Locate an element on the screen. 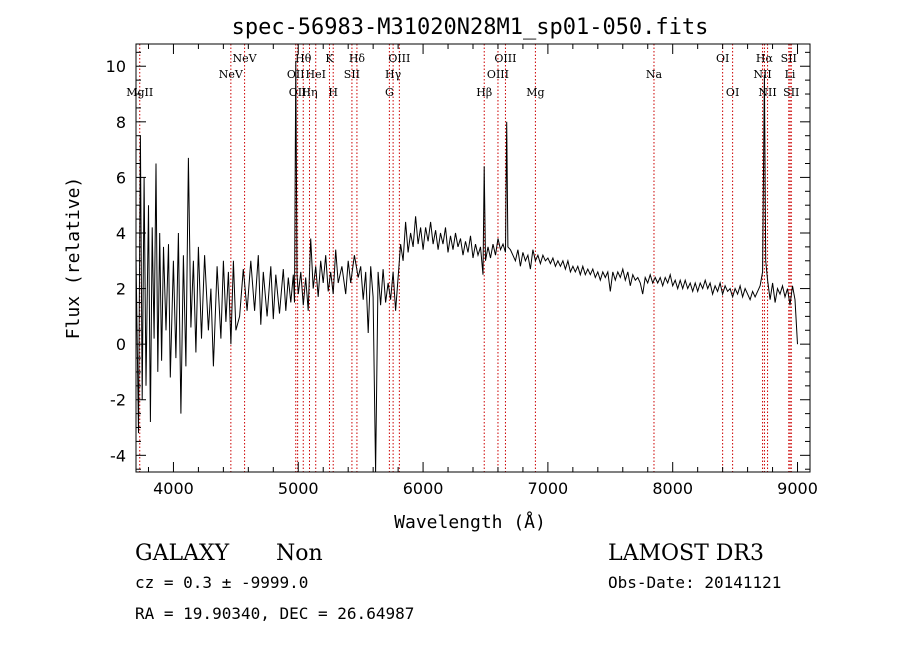 This screenshot has width=900, height=649. y-tick-label: -4 is located at coordinates (118, 455).